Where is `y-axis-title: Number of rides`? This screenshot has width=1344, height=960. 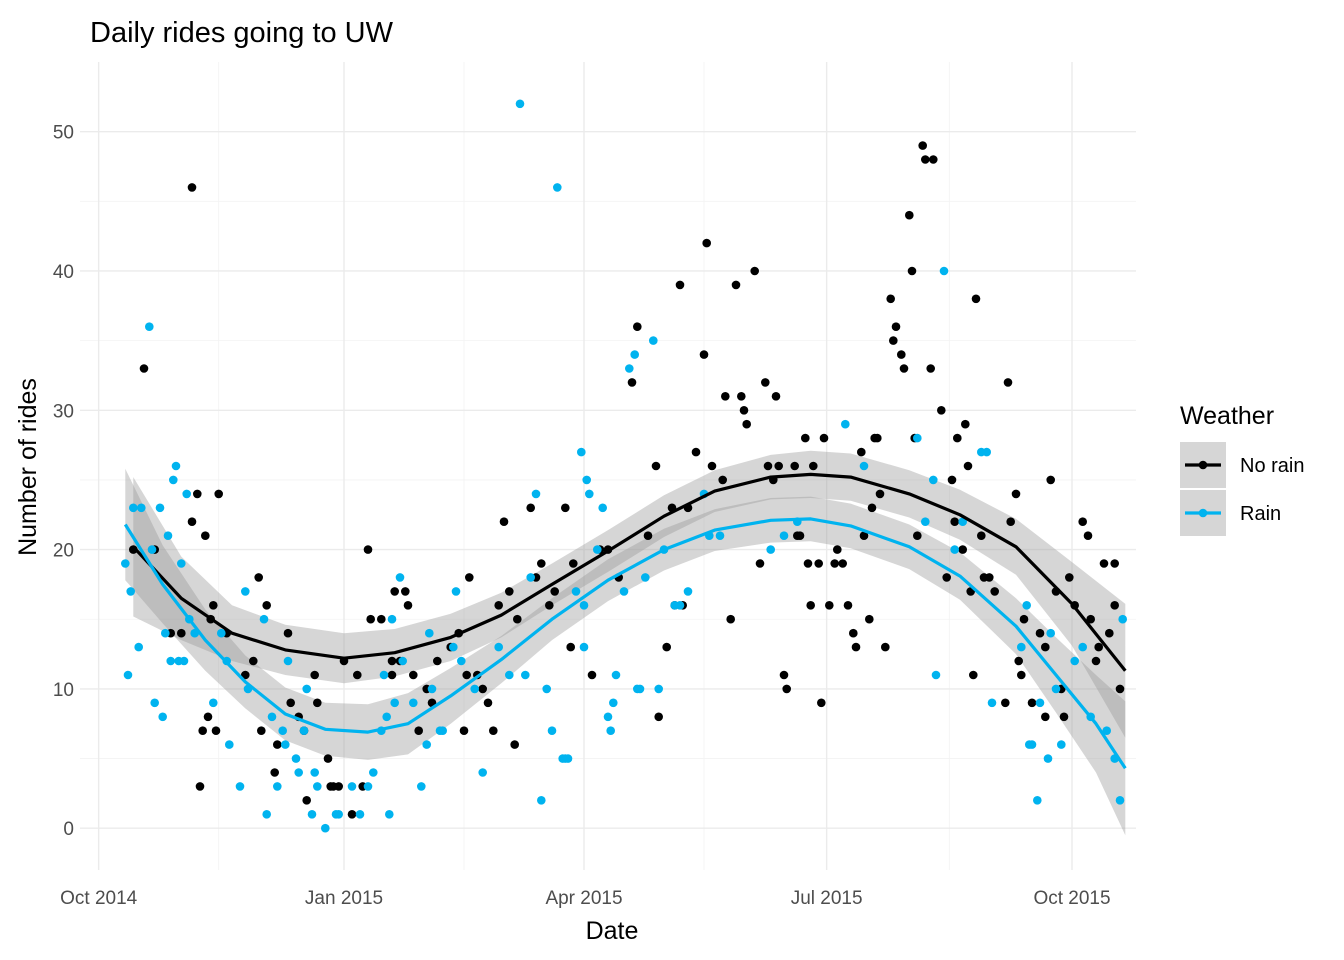 y-axis-title: Number of rides is located at coordinates (28, 467).